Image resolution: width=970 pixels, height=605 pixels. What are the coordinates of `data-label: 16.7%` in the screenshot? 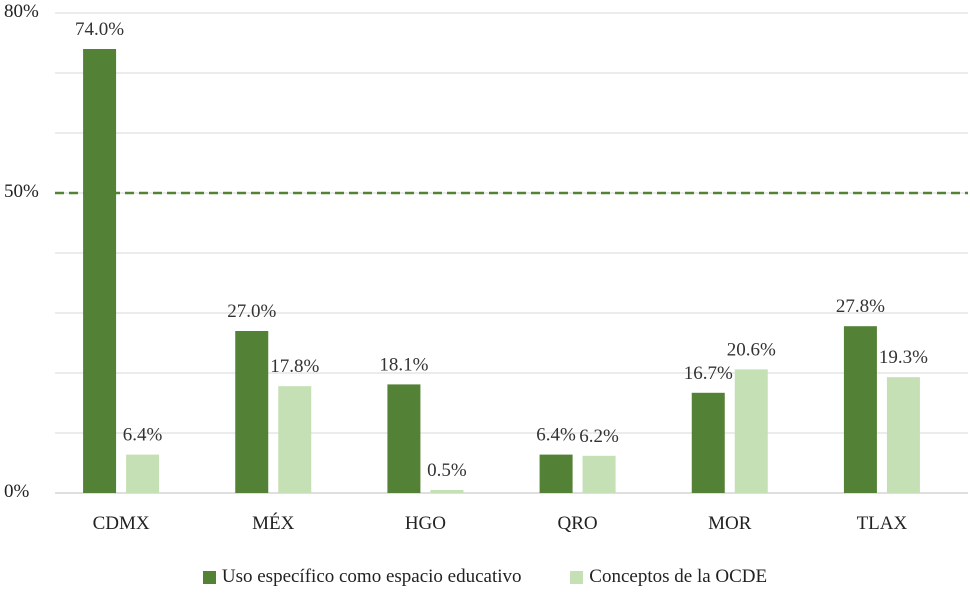 It's located at (708, 373).